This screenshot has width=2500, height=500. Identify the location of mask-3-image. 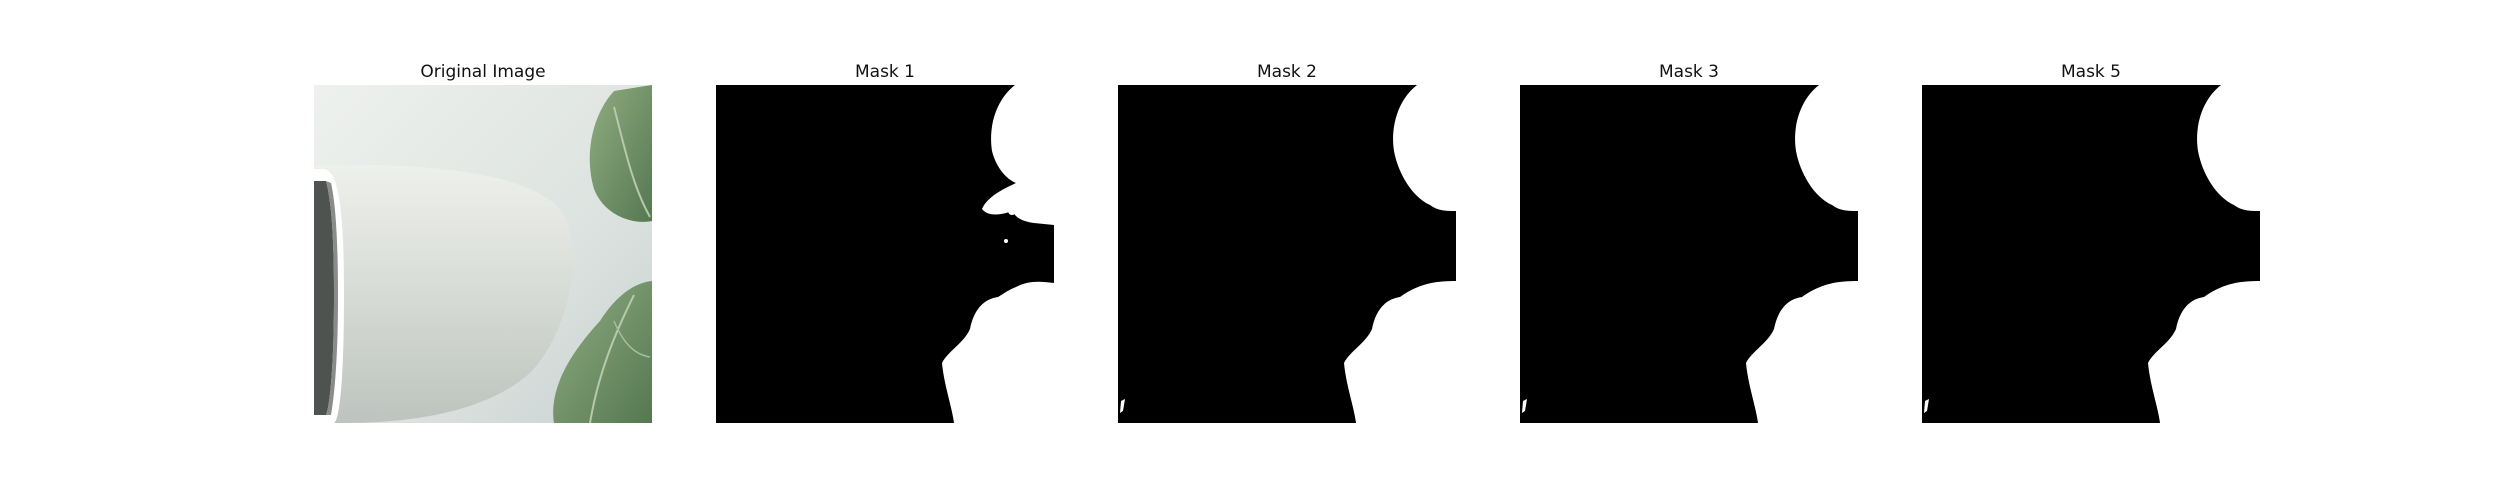
(1689, 254).